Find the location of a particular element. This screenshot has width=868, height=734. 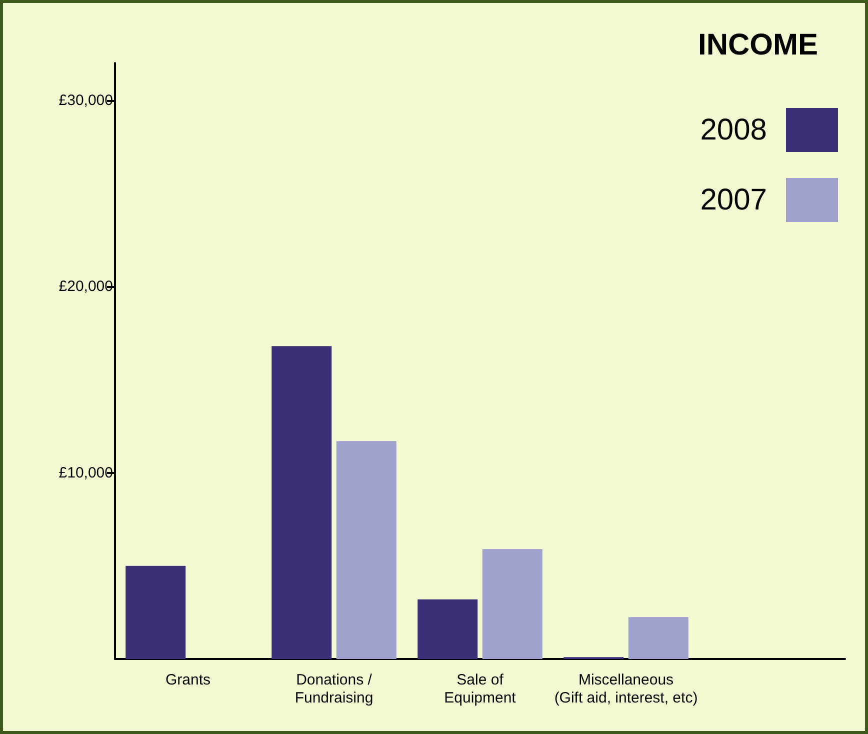

x-tick-label: Grants is located at coordinates (188, 680).